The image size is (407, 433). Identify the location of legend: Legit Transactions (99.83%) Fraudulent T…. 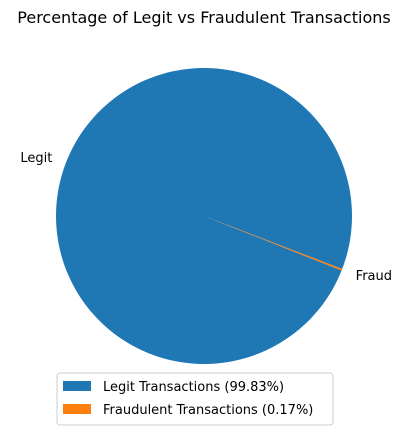
(195, 399).